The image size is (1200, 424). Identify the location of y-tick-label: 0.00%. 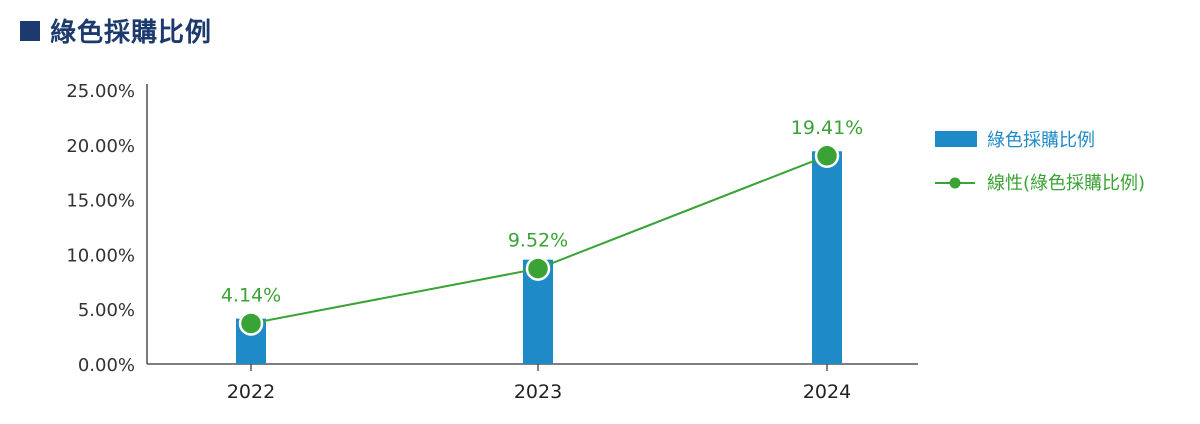
(106, 365).